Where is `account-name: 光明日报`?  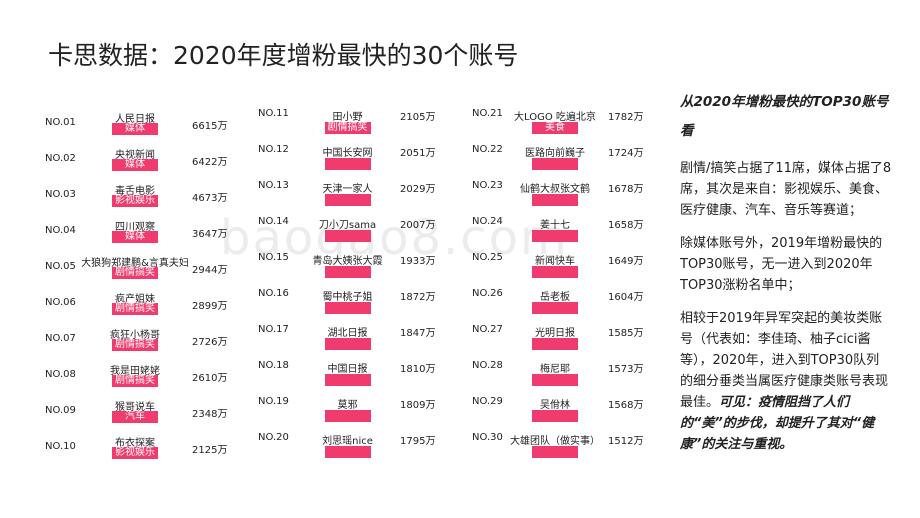 account-name: 光明日报 is located at coordinates (555, 333).